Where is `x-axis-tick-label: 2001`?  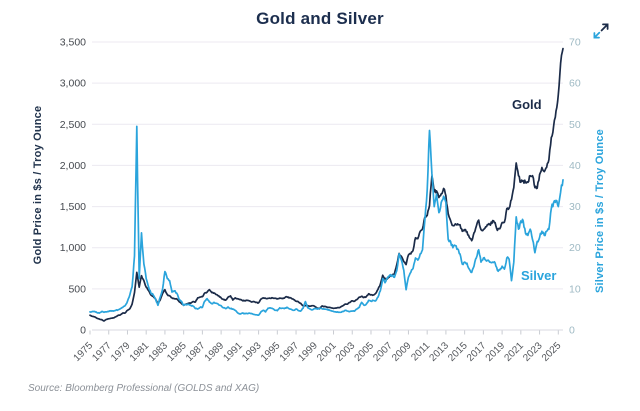 x-axis-tick-label: 2001 is located at coordinates (327, 352).